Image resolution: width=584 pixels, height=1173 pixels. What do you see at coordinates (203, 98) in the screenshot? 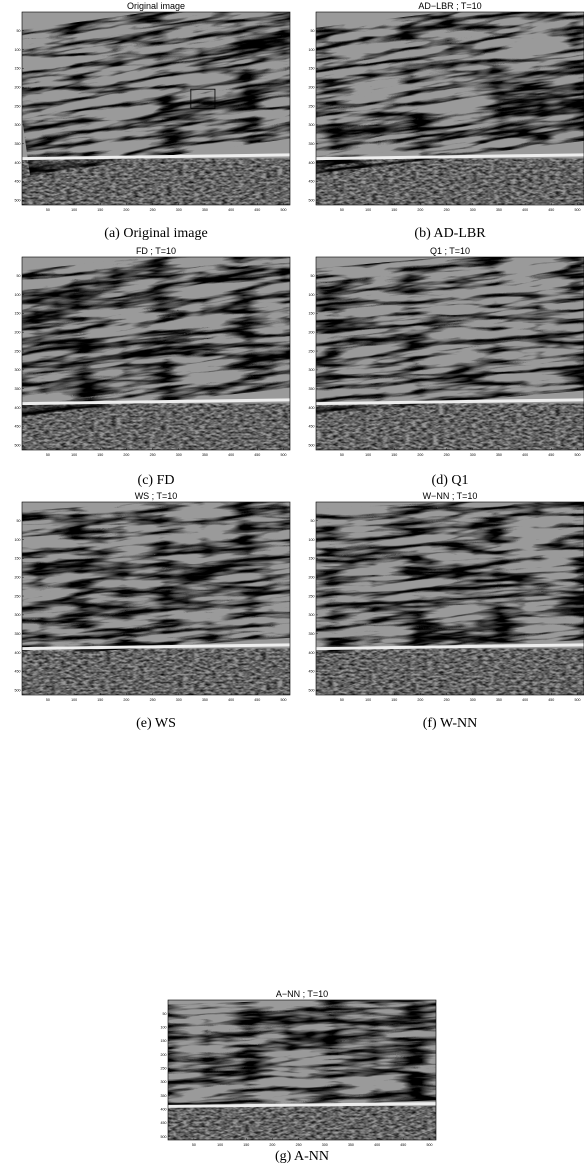
I see `roi-box` at bounding box center [203, 98].